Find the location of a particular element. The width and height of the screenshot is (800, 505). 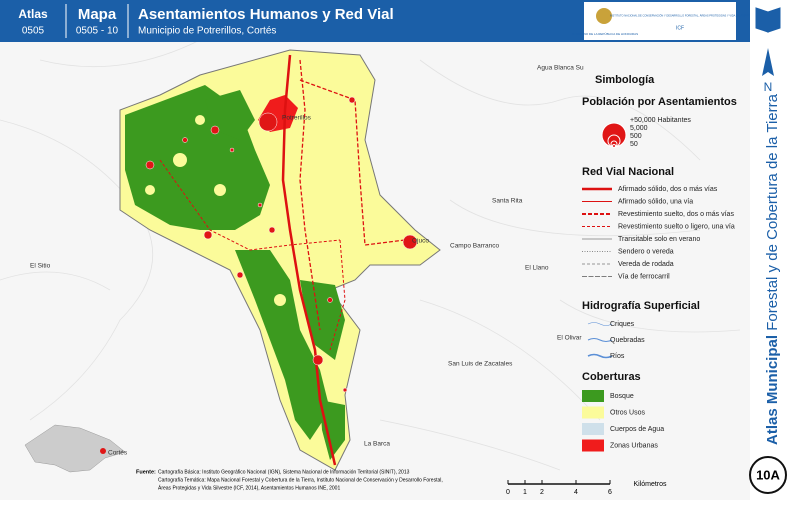

logo-emblem is located at coordinates (604, 16).